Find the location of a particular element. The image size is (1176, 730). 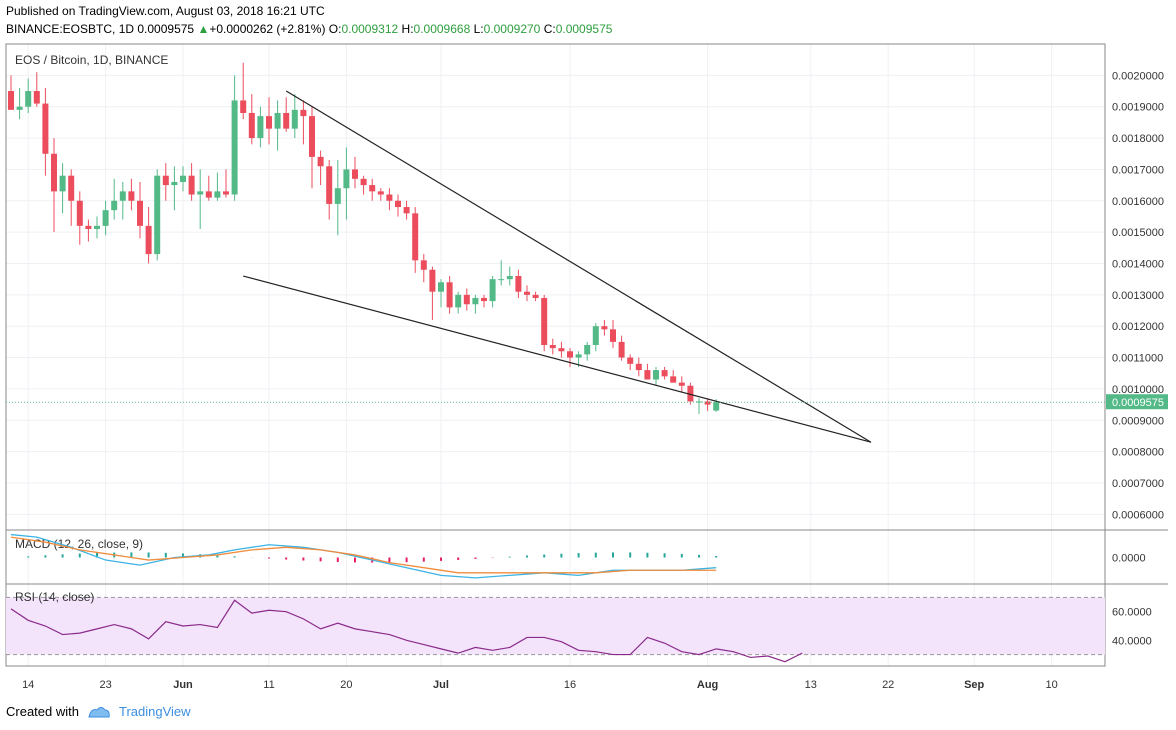

change: +0.0000262 (+2.81%) is located at coordinates (267, 29).